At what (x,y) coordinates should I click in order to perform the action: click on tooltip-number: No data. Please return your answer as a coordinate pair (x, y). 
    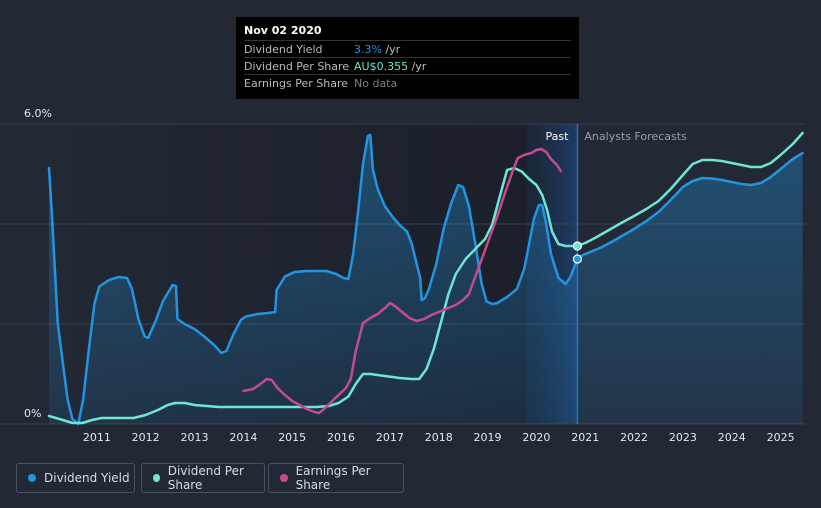
    Looking at the image, I should click on (376, 83).